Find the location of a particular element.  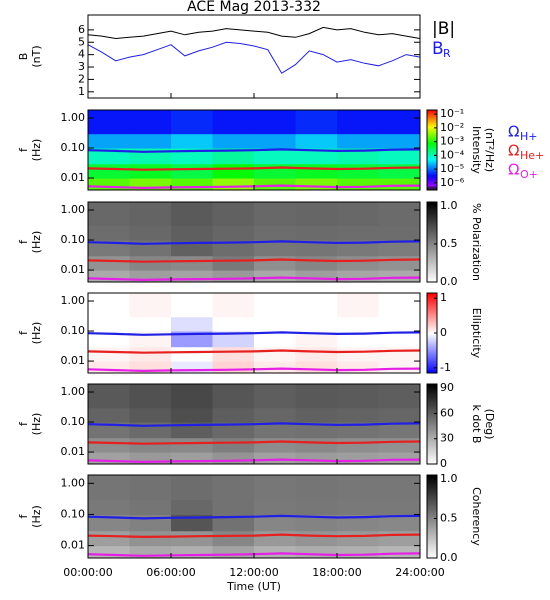

colorbar-label: Coherency is located at coordinates (476, 516).